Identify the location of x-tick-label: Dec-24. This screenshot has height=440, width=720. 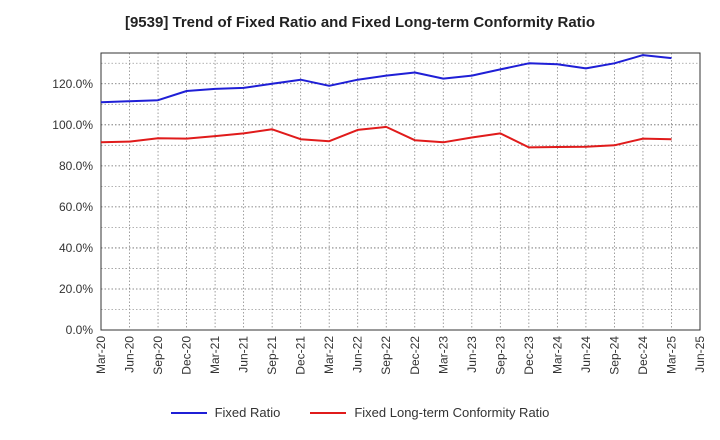
(643, 355).